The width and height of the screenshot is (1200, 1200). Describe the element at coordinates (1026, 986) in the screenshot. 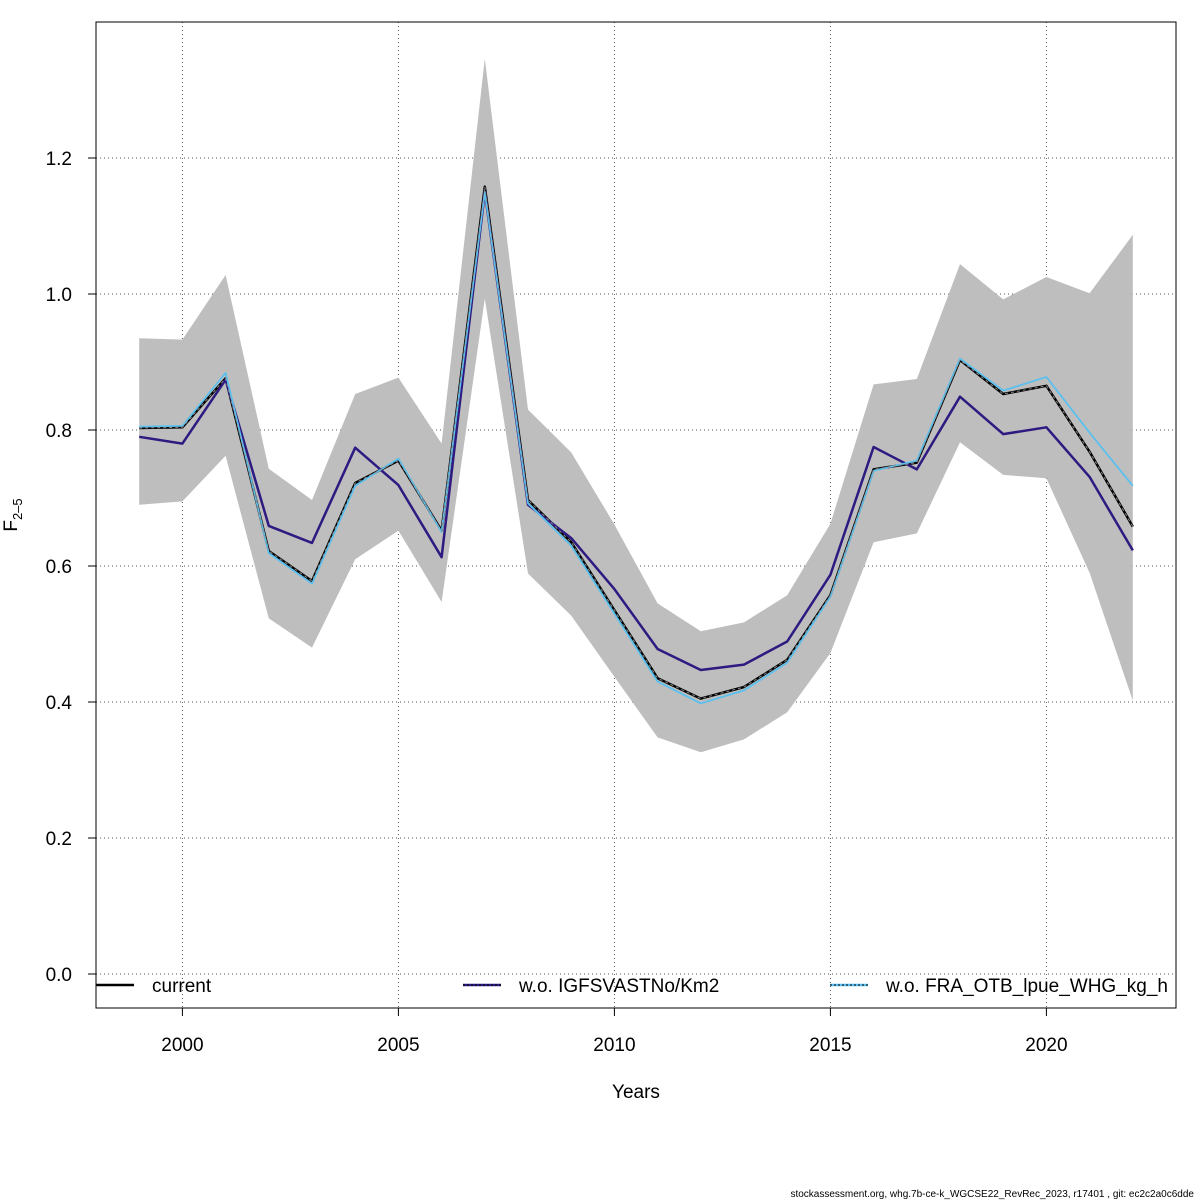

I see `legend-label-2: w.o. FRA_OTB_lpue_WHG_kg_h` at that location.